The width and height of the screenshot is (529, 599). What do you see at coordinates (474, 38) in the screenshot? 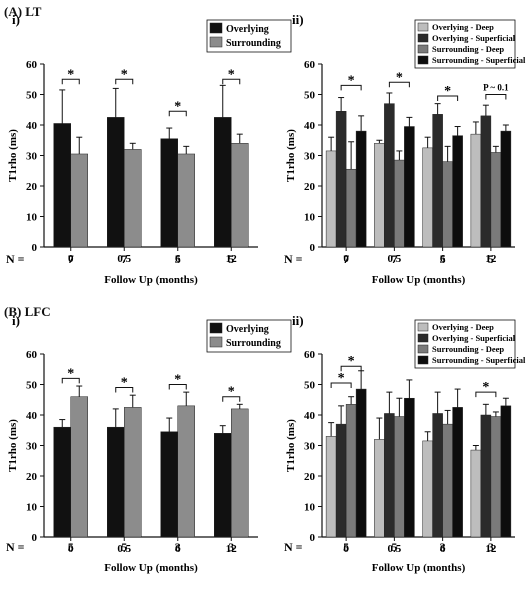
I see `legend-label: Overlying - Superficial` at bounding box center [474, 38].